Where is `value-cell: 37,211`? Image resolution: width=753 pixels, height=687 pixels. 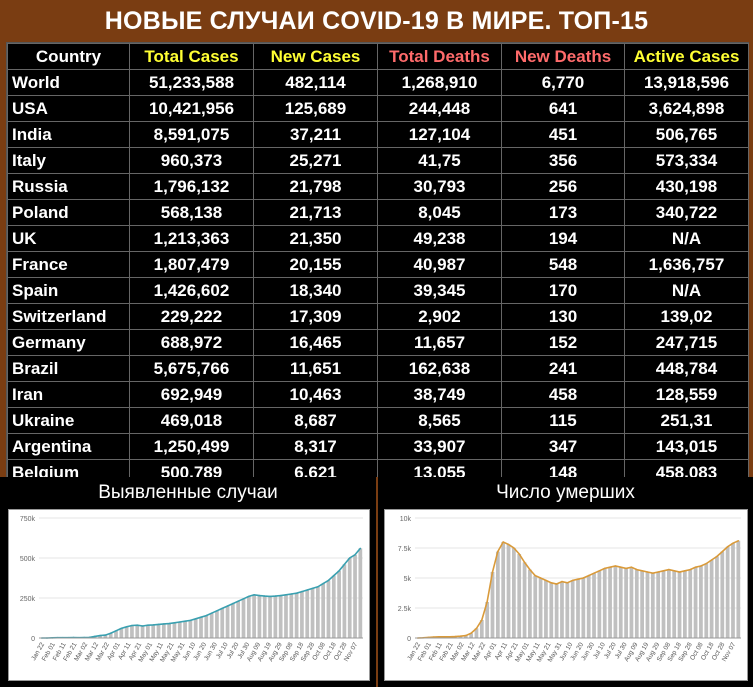
value-cell: 37,211 is located at coordinates (315, 134).